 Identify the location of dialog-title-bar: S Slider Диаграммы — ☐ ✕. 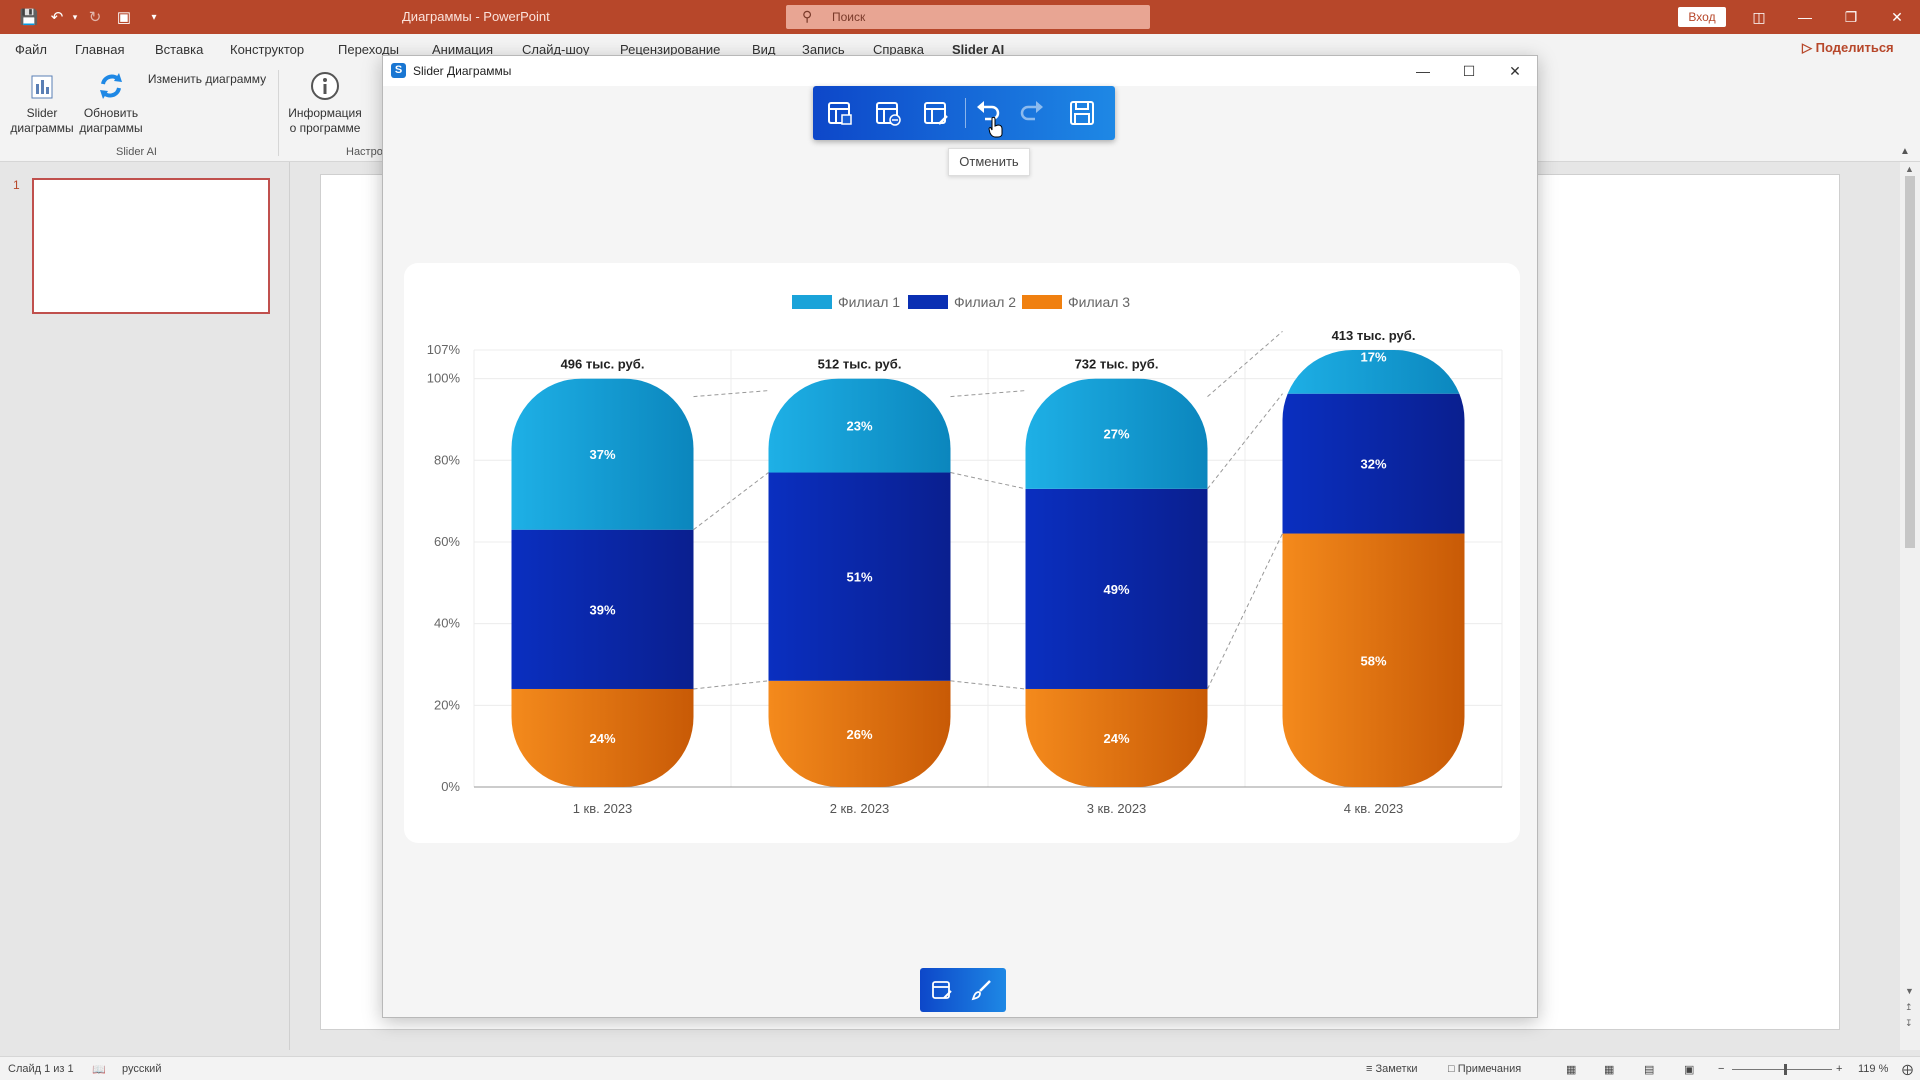
(960, 71).